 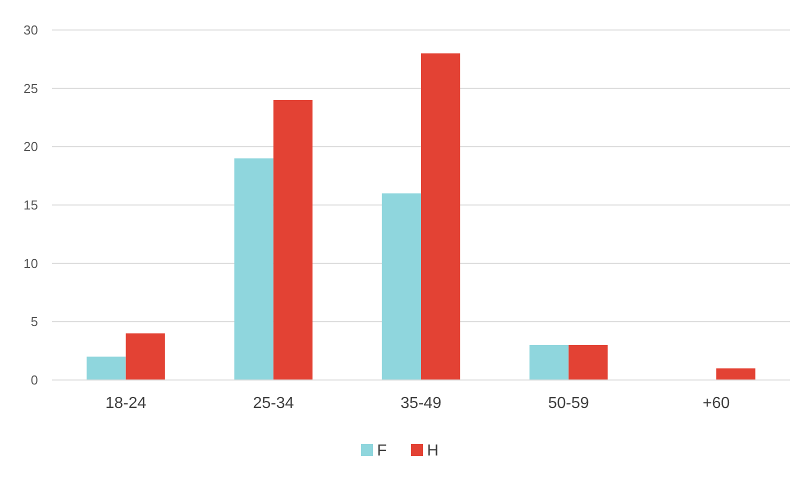 I want to click on legend-label: H, so click(x=433, y=451).